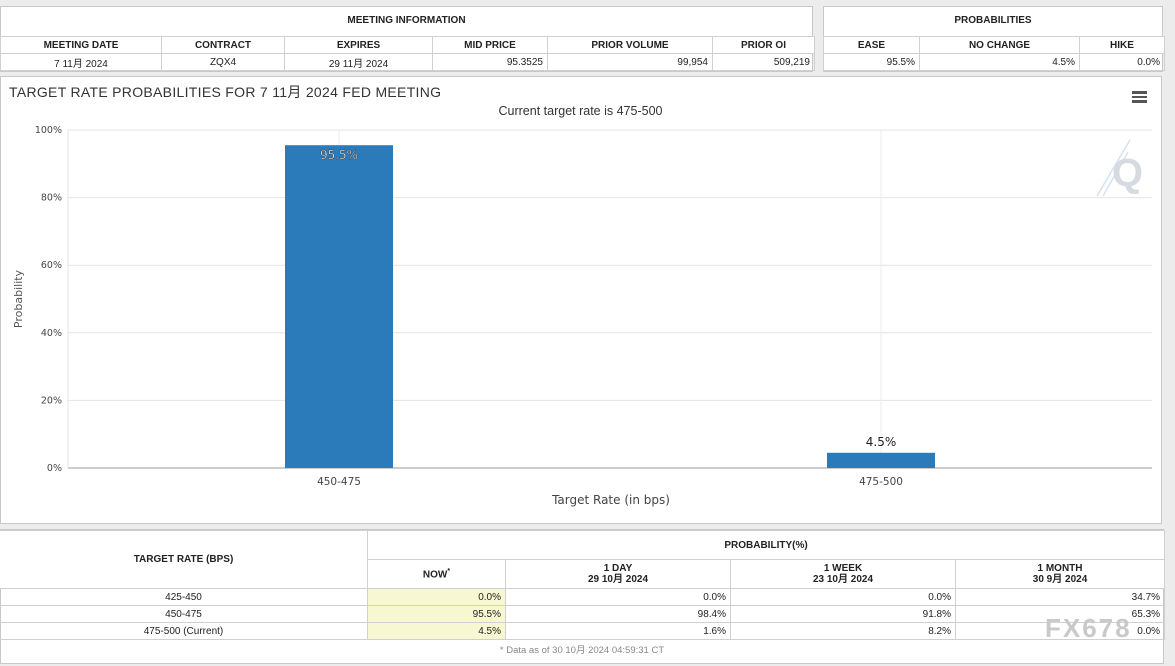  I want to click on probability-header: PROBABILITY(%), so click(766, 545).